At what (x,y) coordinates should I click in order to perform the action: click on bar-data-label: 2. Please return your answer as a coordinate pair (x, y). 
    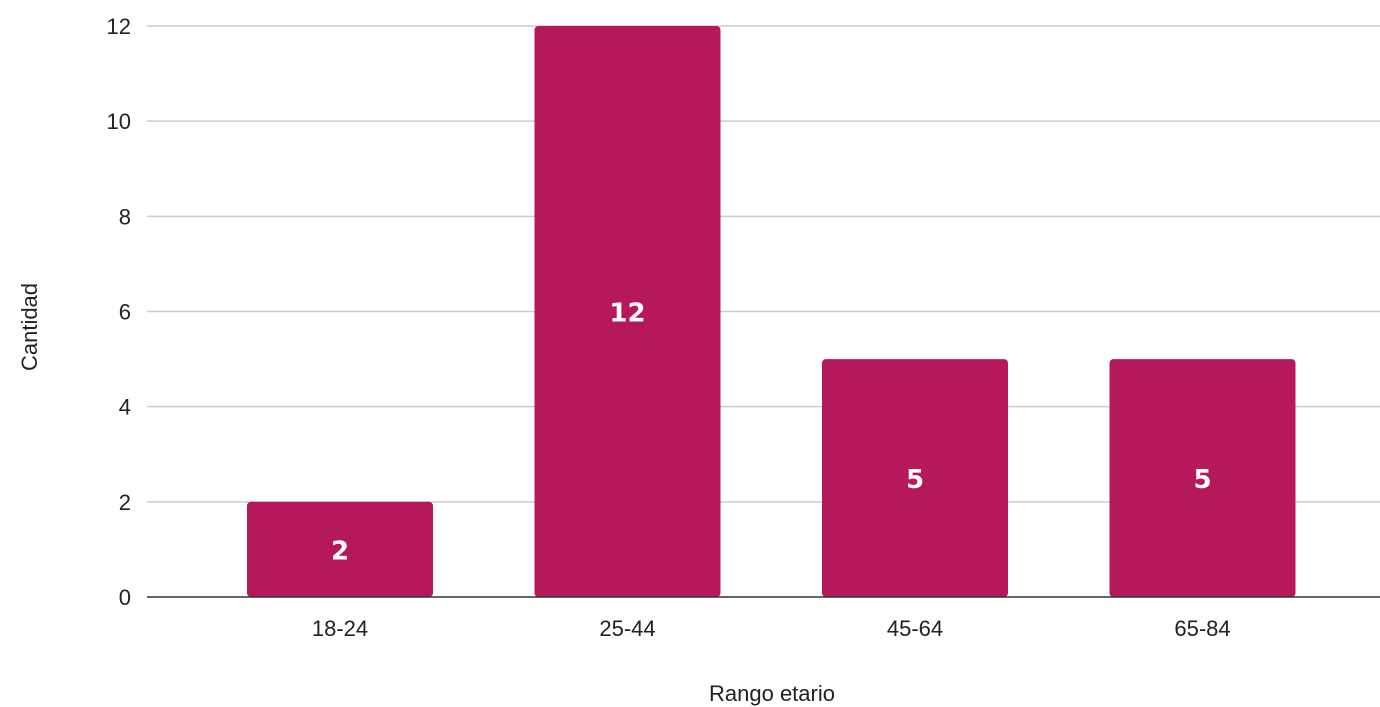
    Looking at the image, I should click on (340, 551).